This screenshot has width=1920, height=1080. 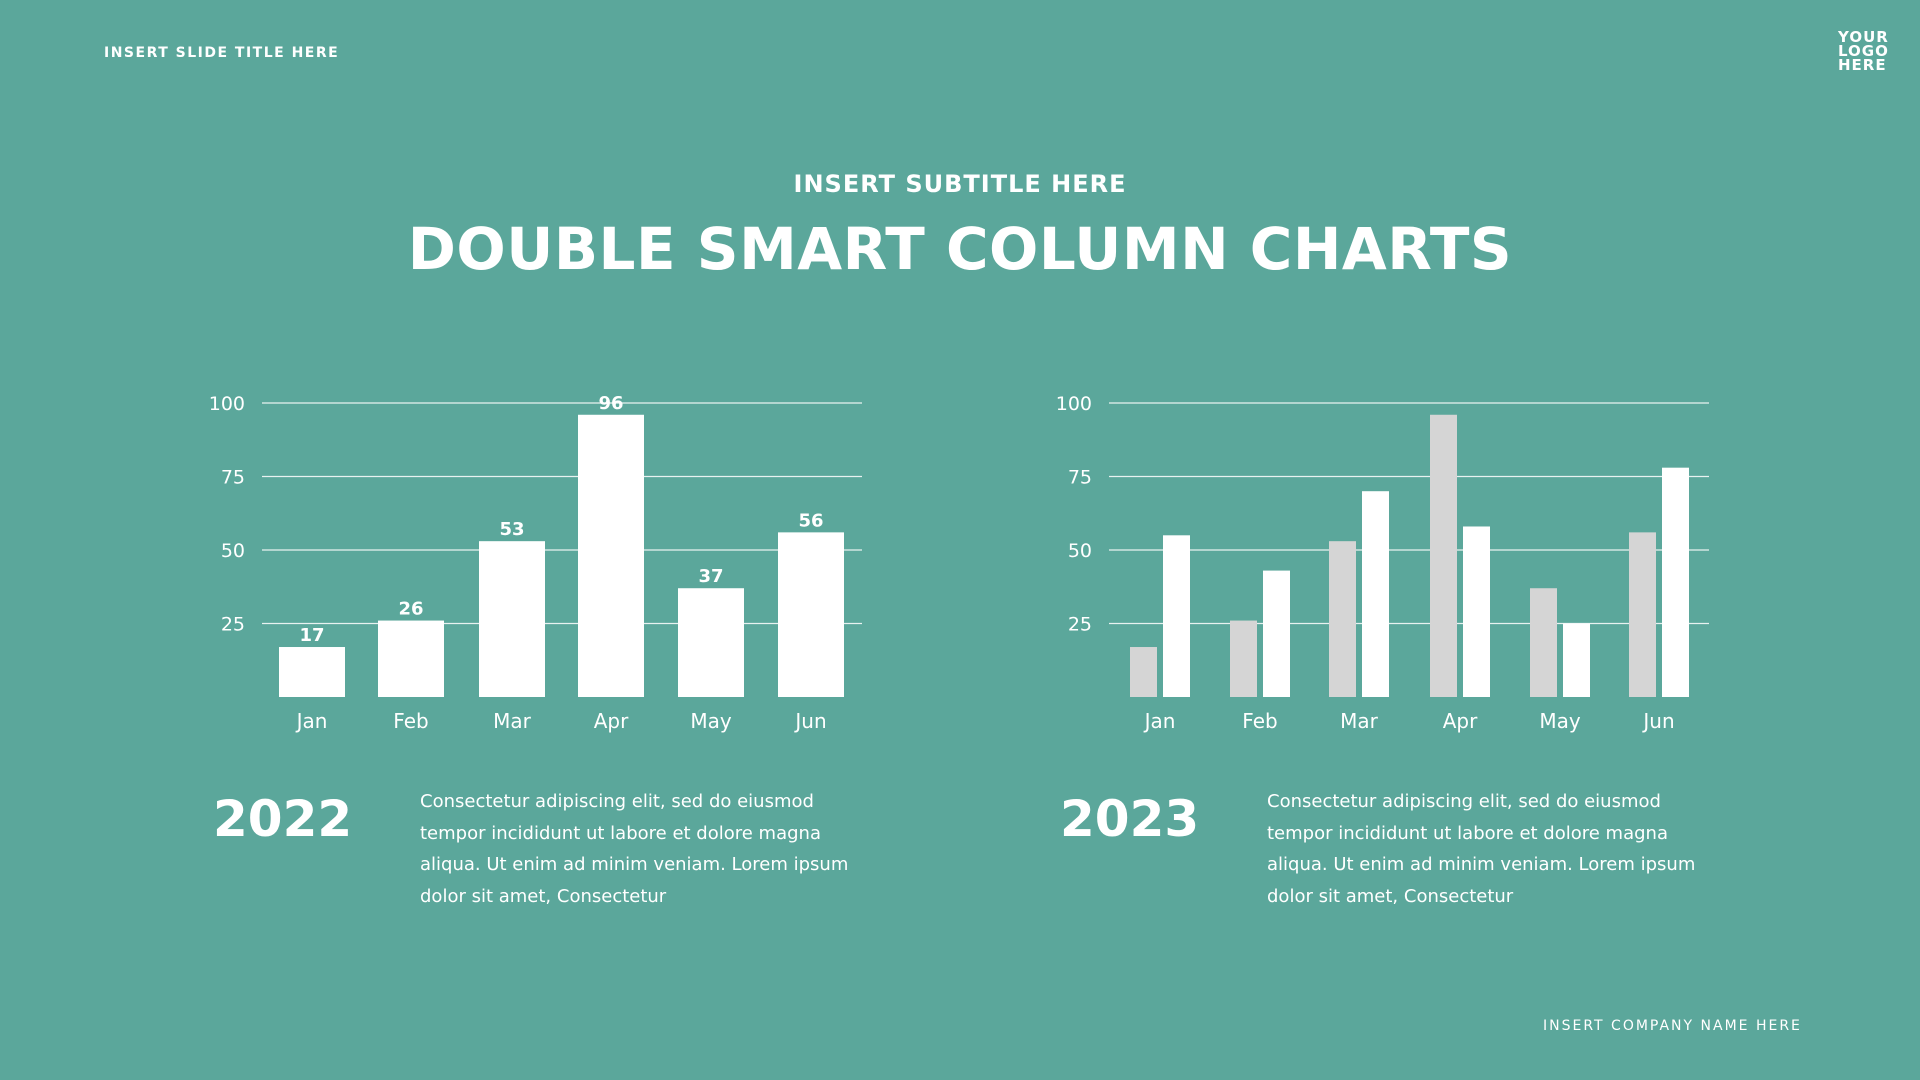 What do you see at coordinates (283, 819) in the screenshot?
I see `year-label-2022: 2022` at bounding box center [283, 819].